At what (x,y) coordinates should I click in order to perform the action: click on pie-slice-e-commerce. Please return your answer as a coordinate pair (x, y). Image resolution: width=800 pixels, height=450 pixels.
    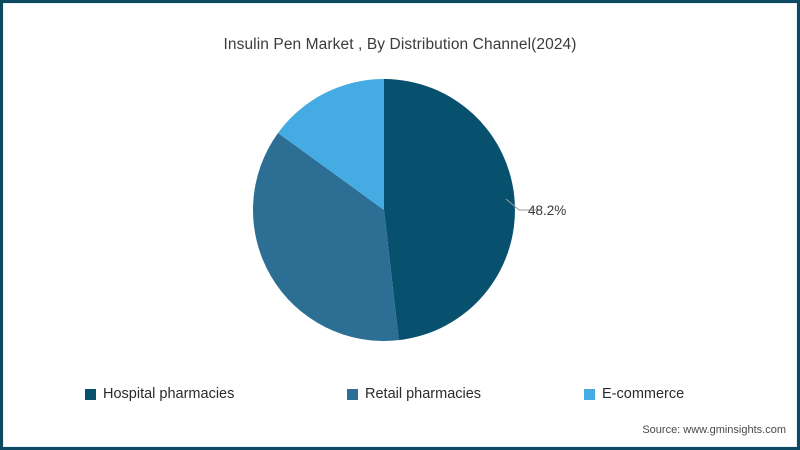
    Looking at the image, I should click on (331, 144).